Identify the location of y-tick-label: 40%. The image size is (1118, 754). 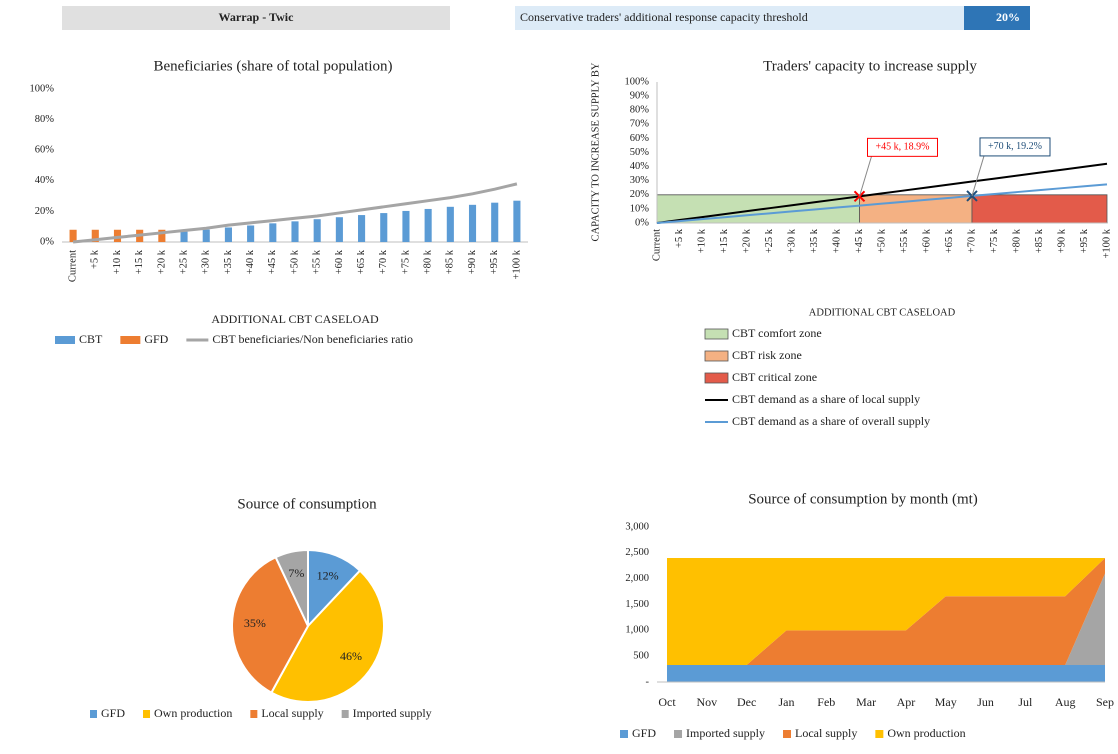
(640, 166).